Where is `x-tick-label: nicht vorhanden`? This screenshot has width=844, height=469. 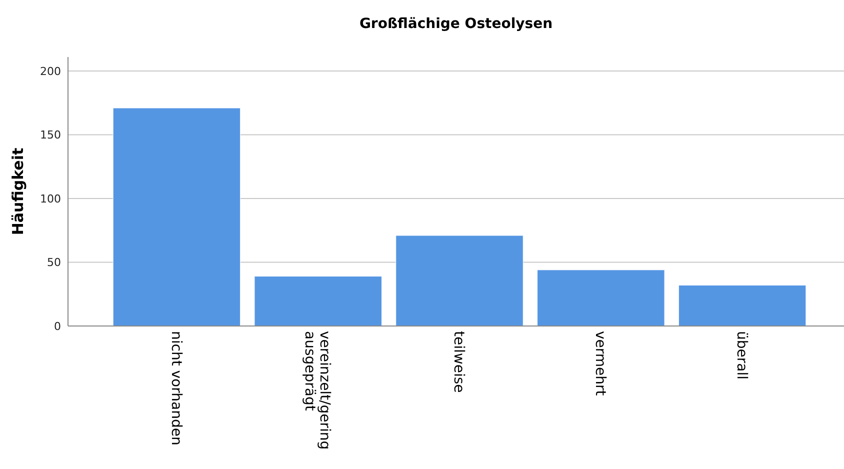 x-tick-label: nicht vorhanden is located at coordinates (176, 388).